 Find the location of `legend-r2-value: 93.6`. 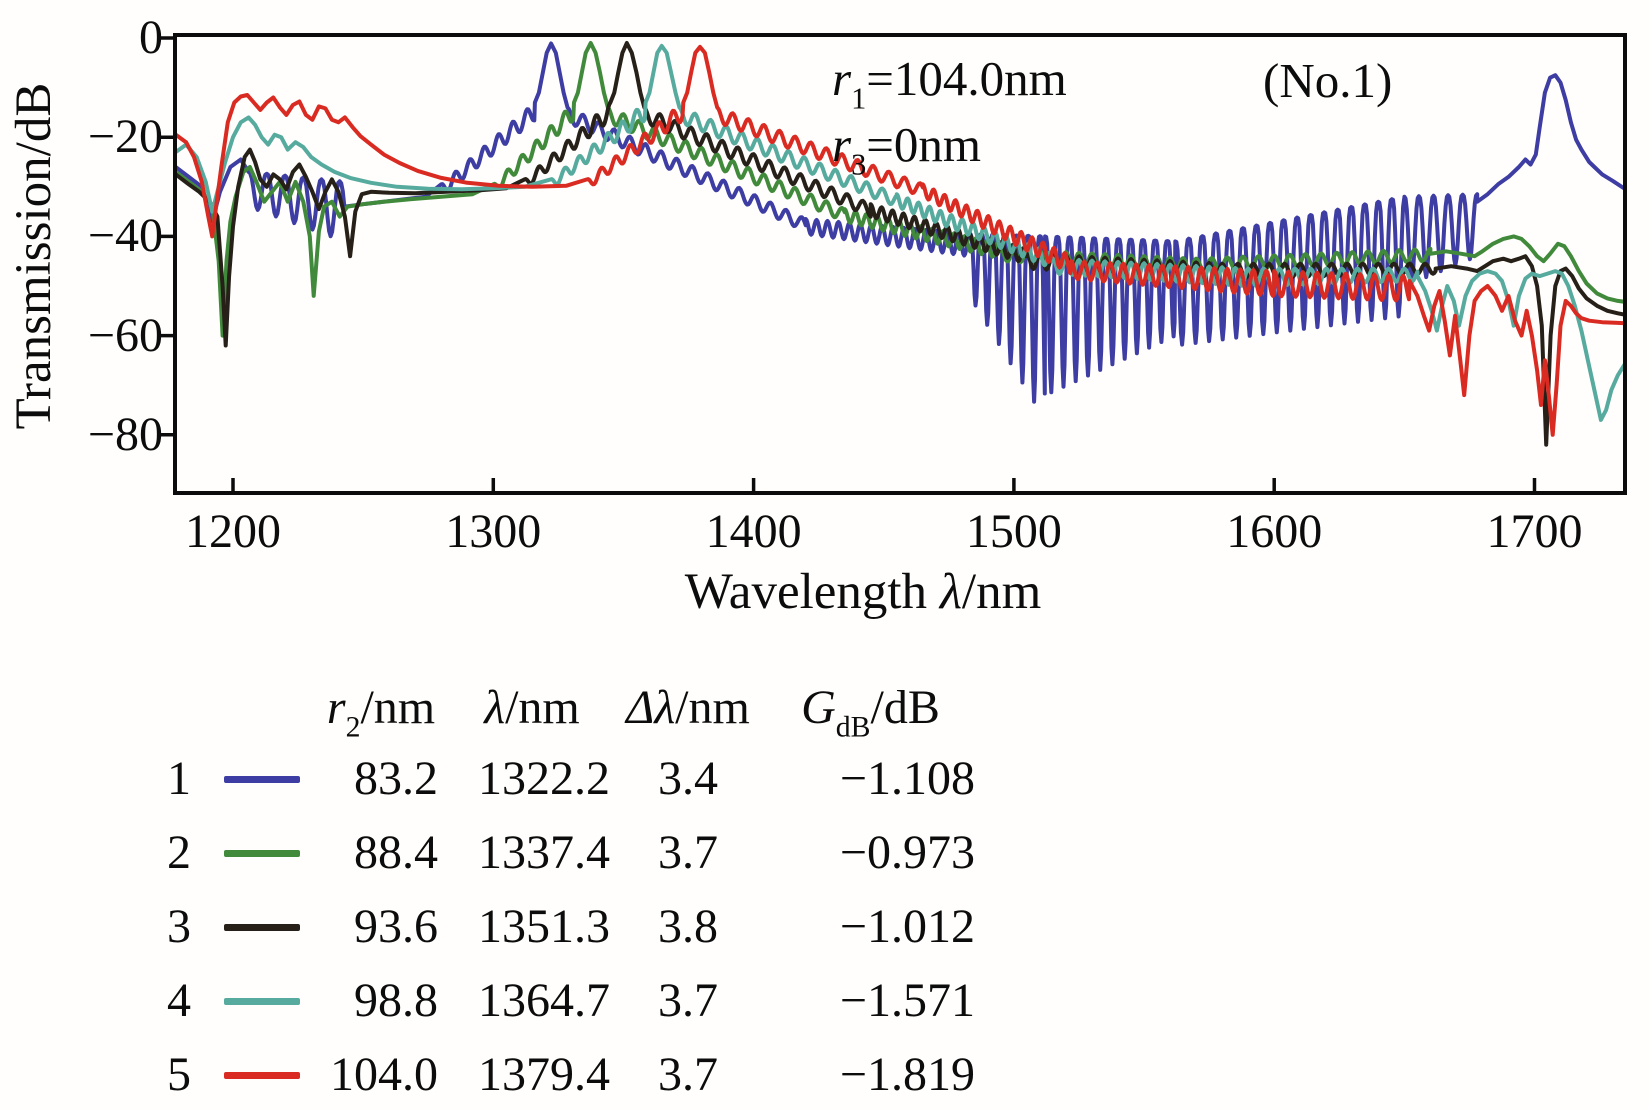

legend-r2-value: 93.6 is located at coordinates (396, 926).